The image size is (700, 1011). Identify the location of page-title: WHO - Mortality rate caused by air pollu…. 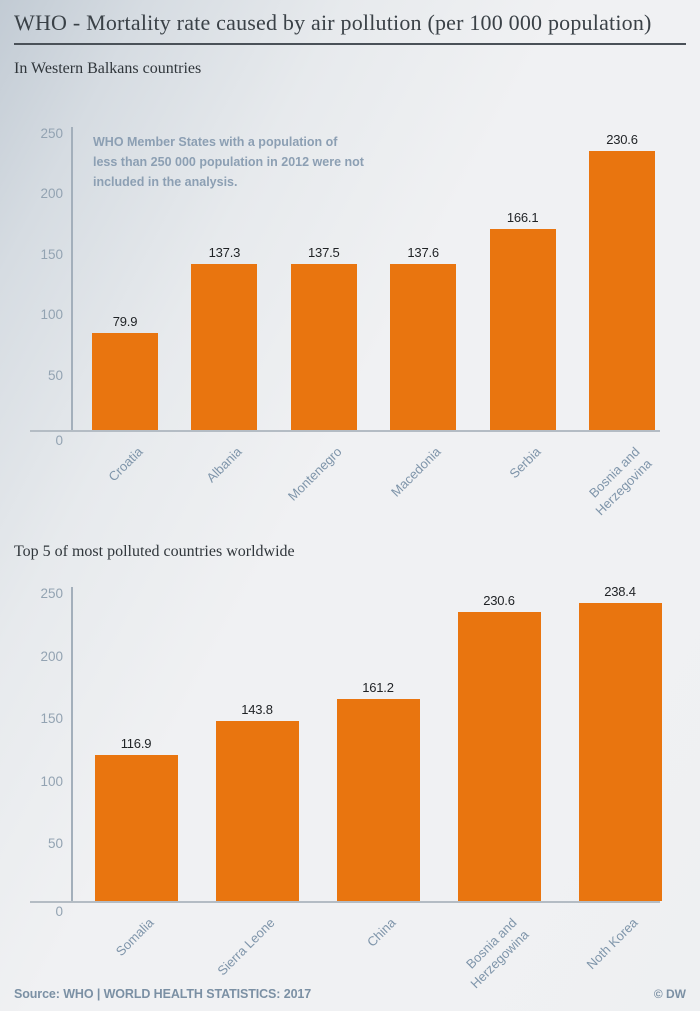
(333, 22).